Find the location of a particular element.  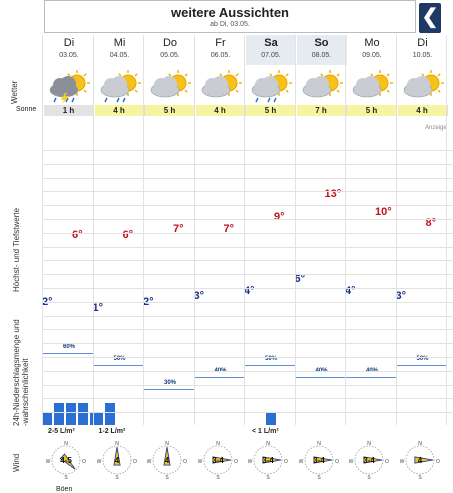

day-column-4: Sa 07.05. is located at coordinates (271, 50).